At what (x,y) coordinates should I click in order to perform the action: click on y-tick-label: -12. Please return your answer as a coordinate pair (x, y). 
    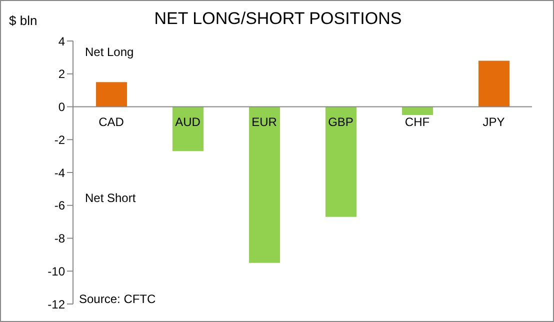
    Looking at the image, I should click on (57, 304).